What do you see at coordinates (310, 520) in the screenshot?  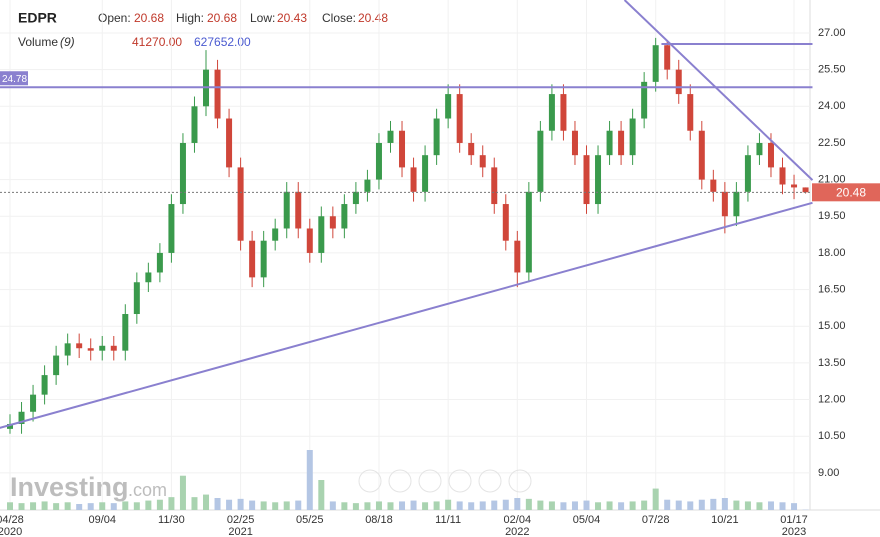 I see `x-tick-label: 05/25` at bounding box center [310, 520].